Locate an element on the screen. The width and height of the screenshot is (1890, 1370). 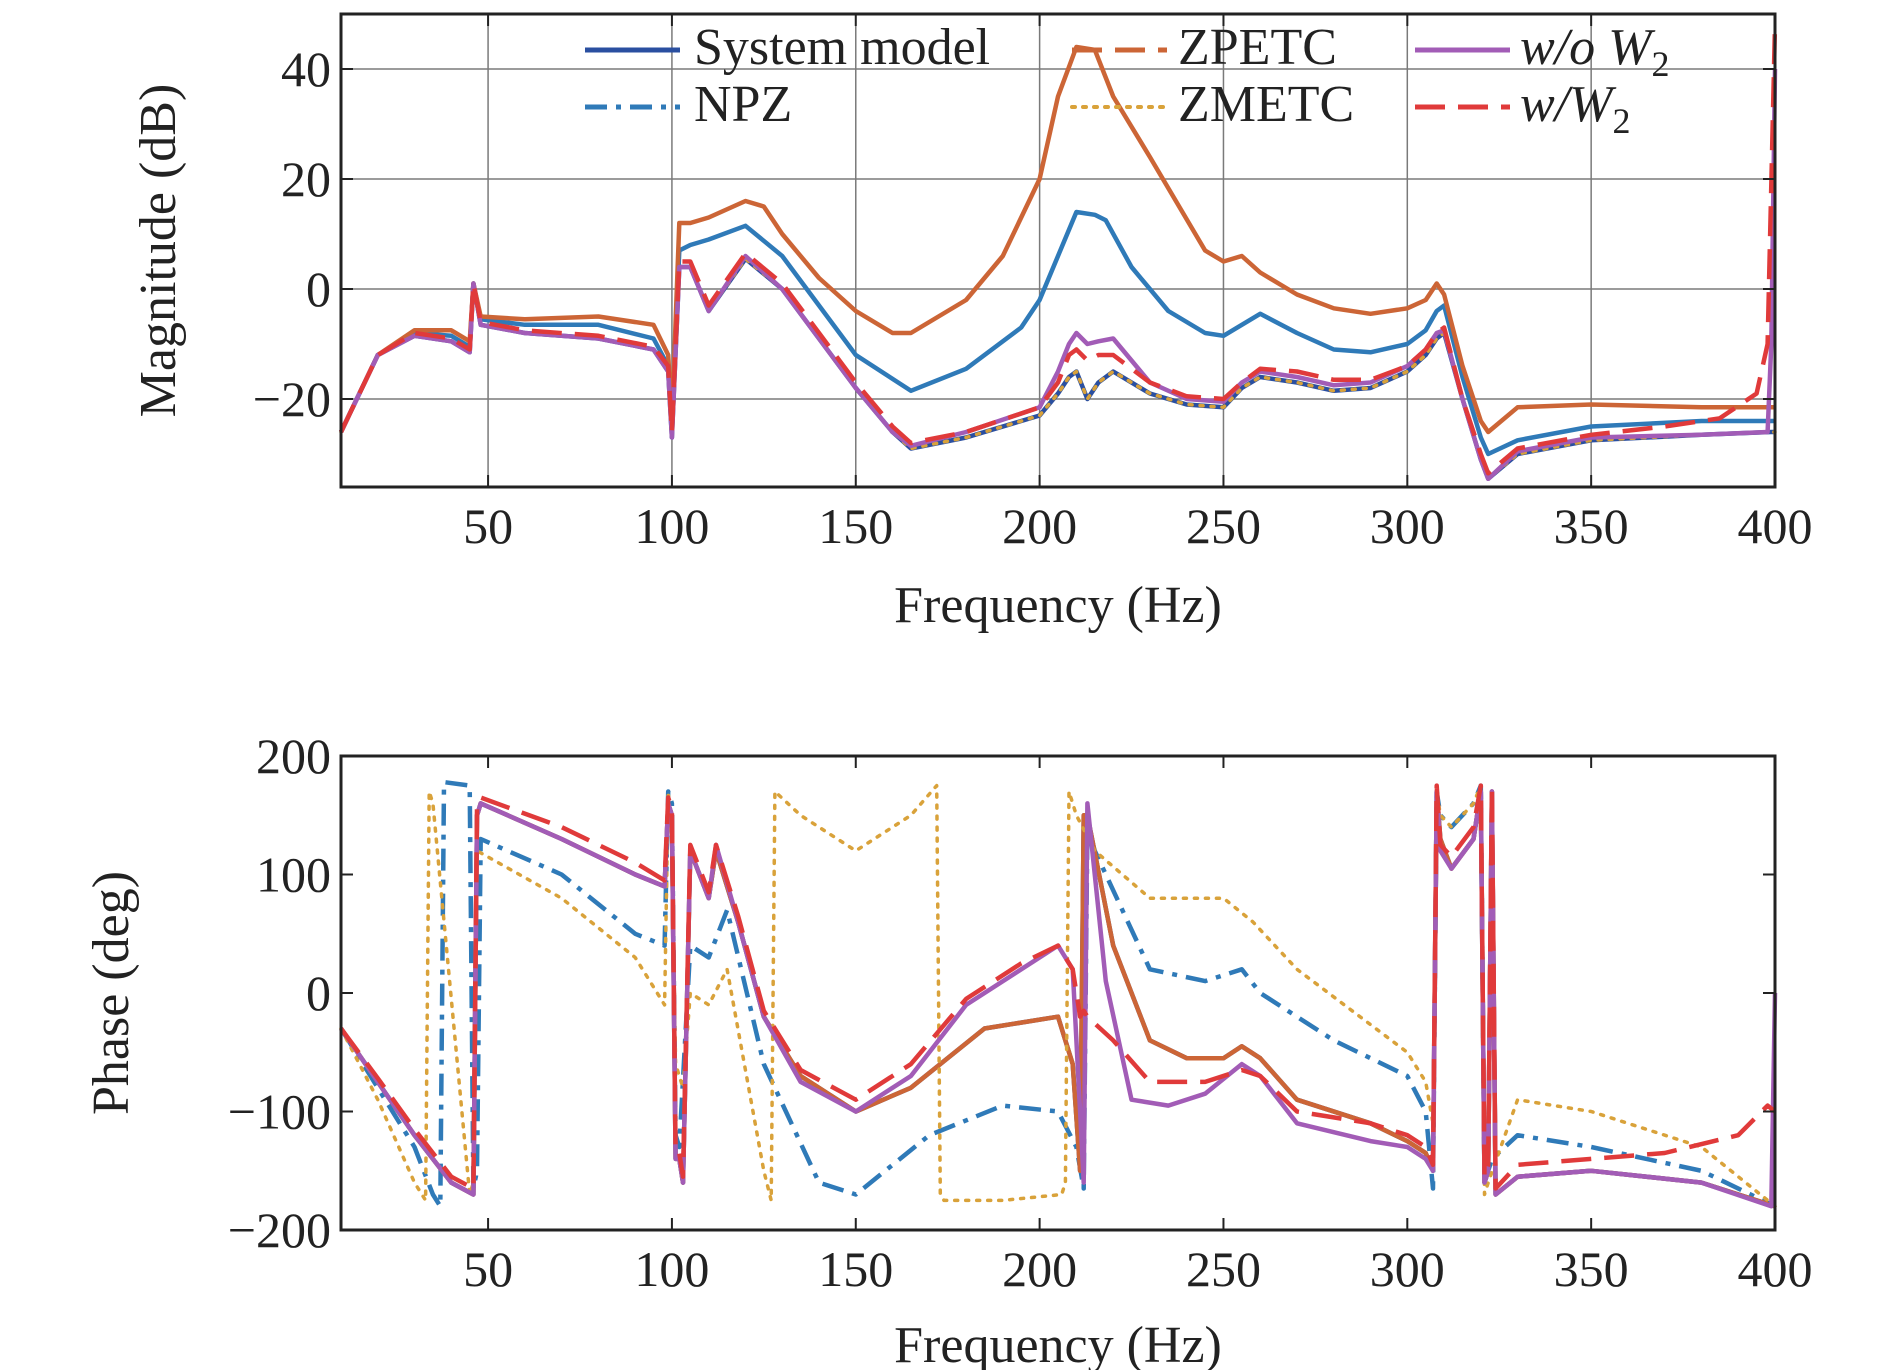
y-tick-label: −200 is located at coordinates (279, 1230).